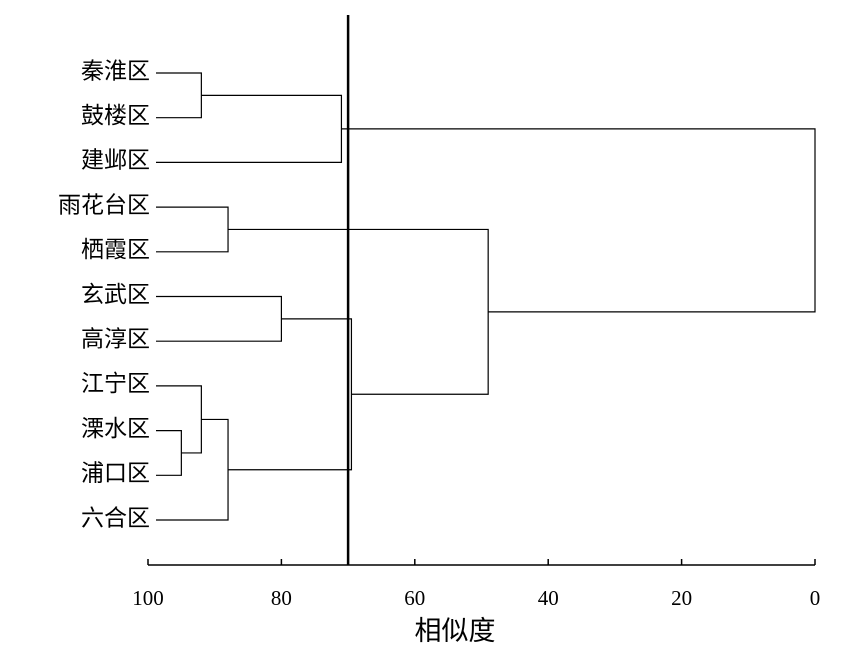  Describe the element at coordinates (414, 598) in the screenshot. I see `x-tick-label: 60` at that location.